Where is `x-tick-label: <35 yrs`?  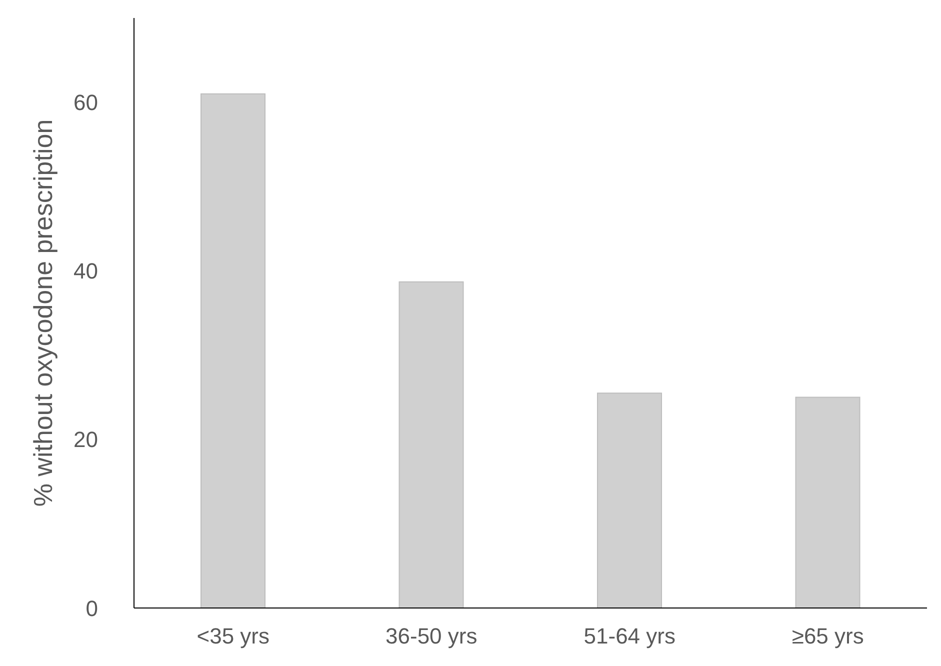
x-tick-label: <35 yrs is located at coordinates (233, 636).